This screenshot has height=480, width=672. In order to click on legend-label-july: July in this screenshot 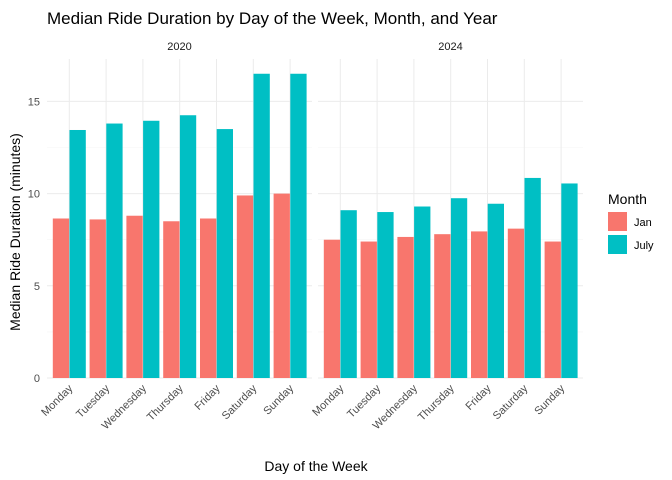, I will do `click(644, 246)`.